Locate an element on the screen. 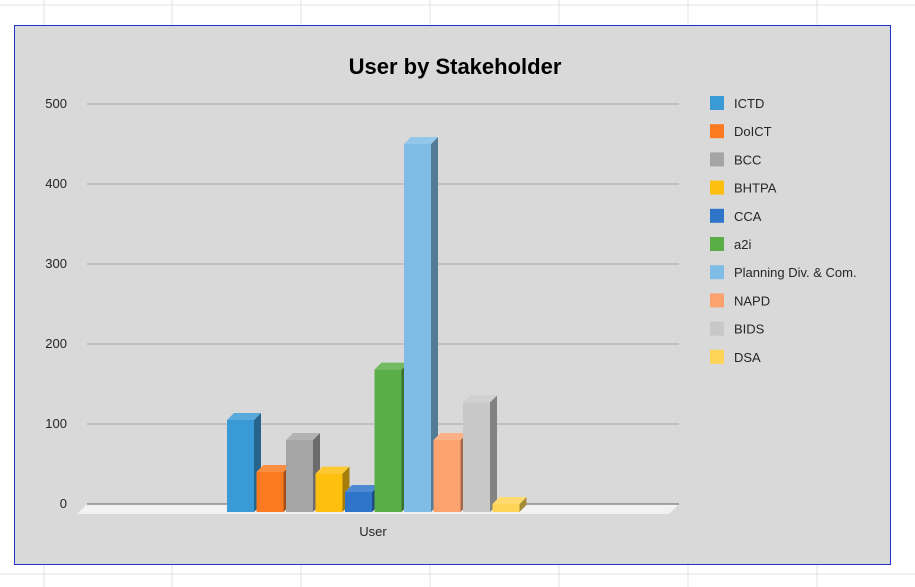 This screenshot has width=915, height=587. bar-doict is located at coordinates (273, 488).